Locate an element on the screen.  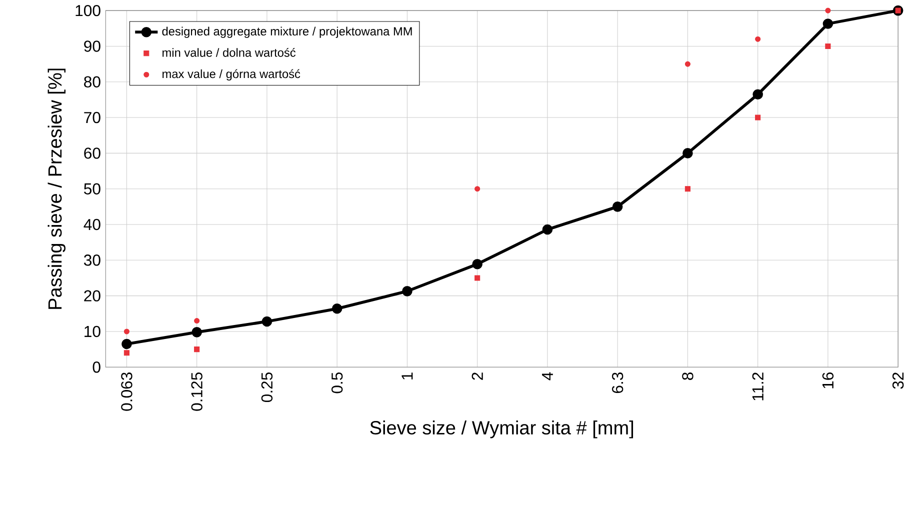
x-tick-label: 2 is located at coordinates (477, 376).